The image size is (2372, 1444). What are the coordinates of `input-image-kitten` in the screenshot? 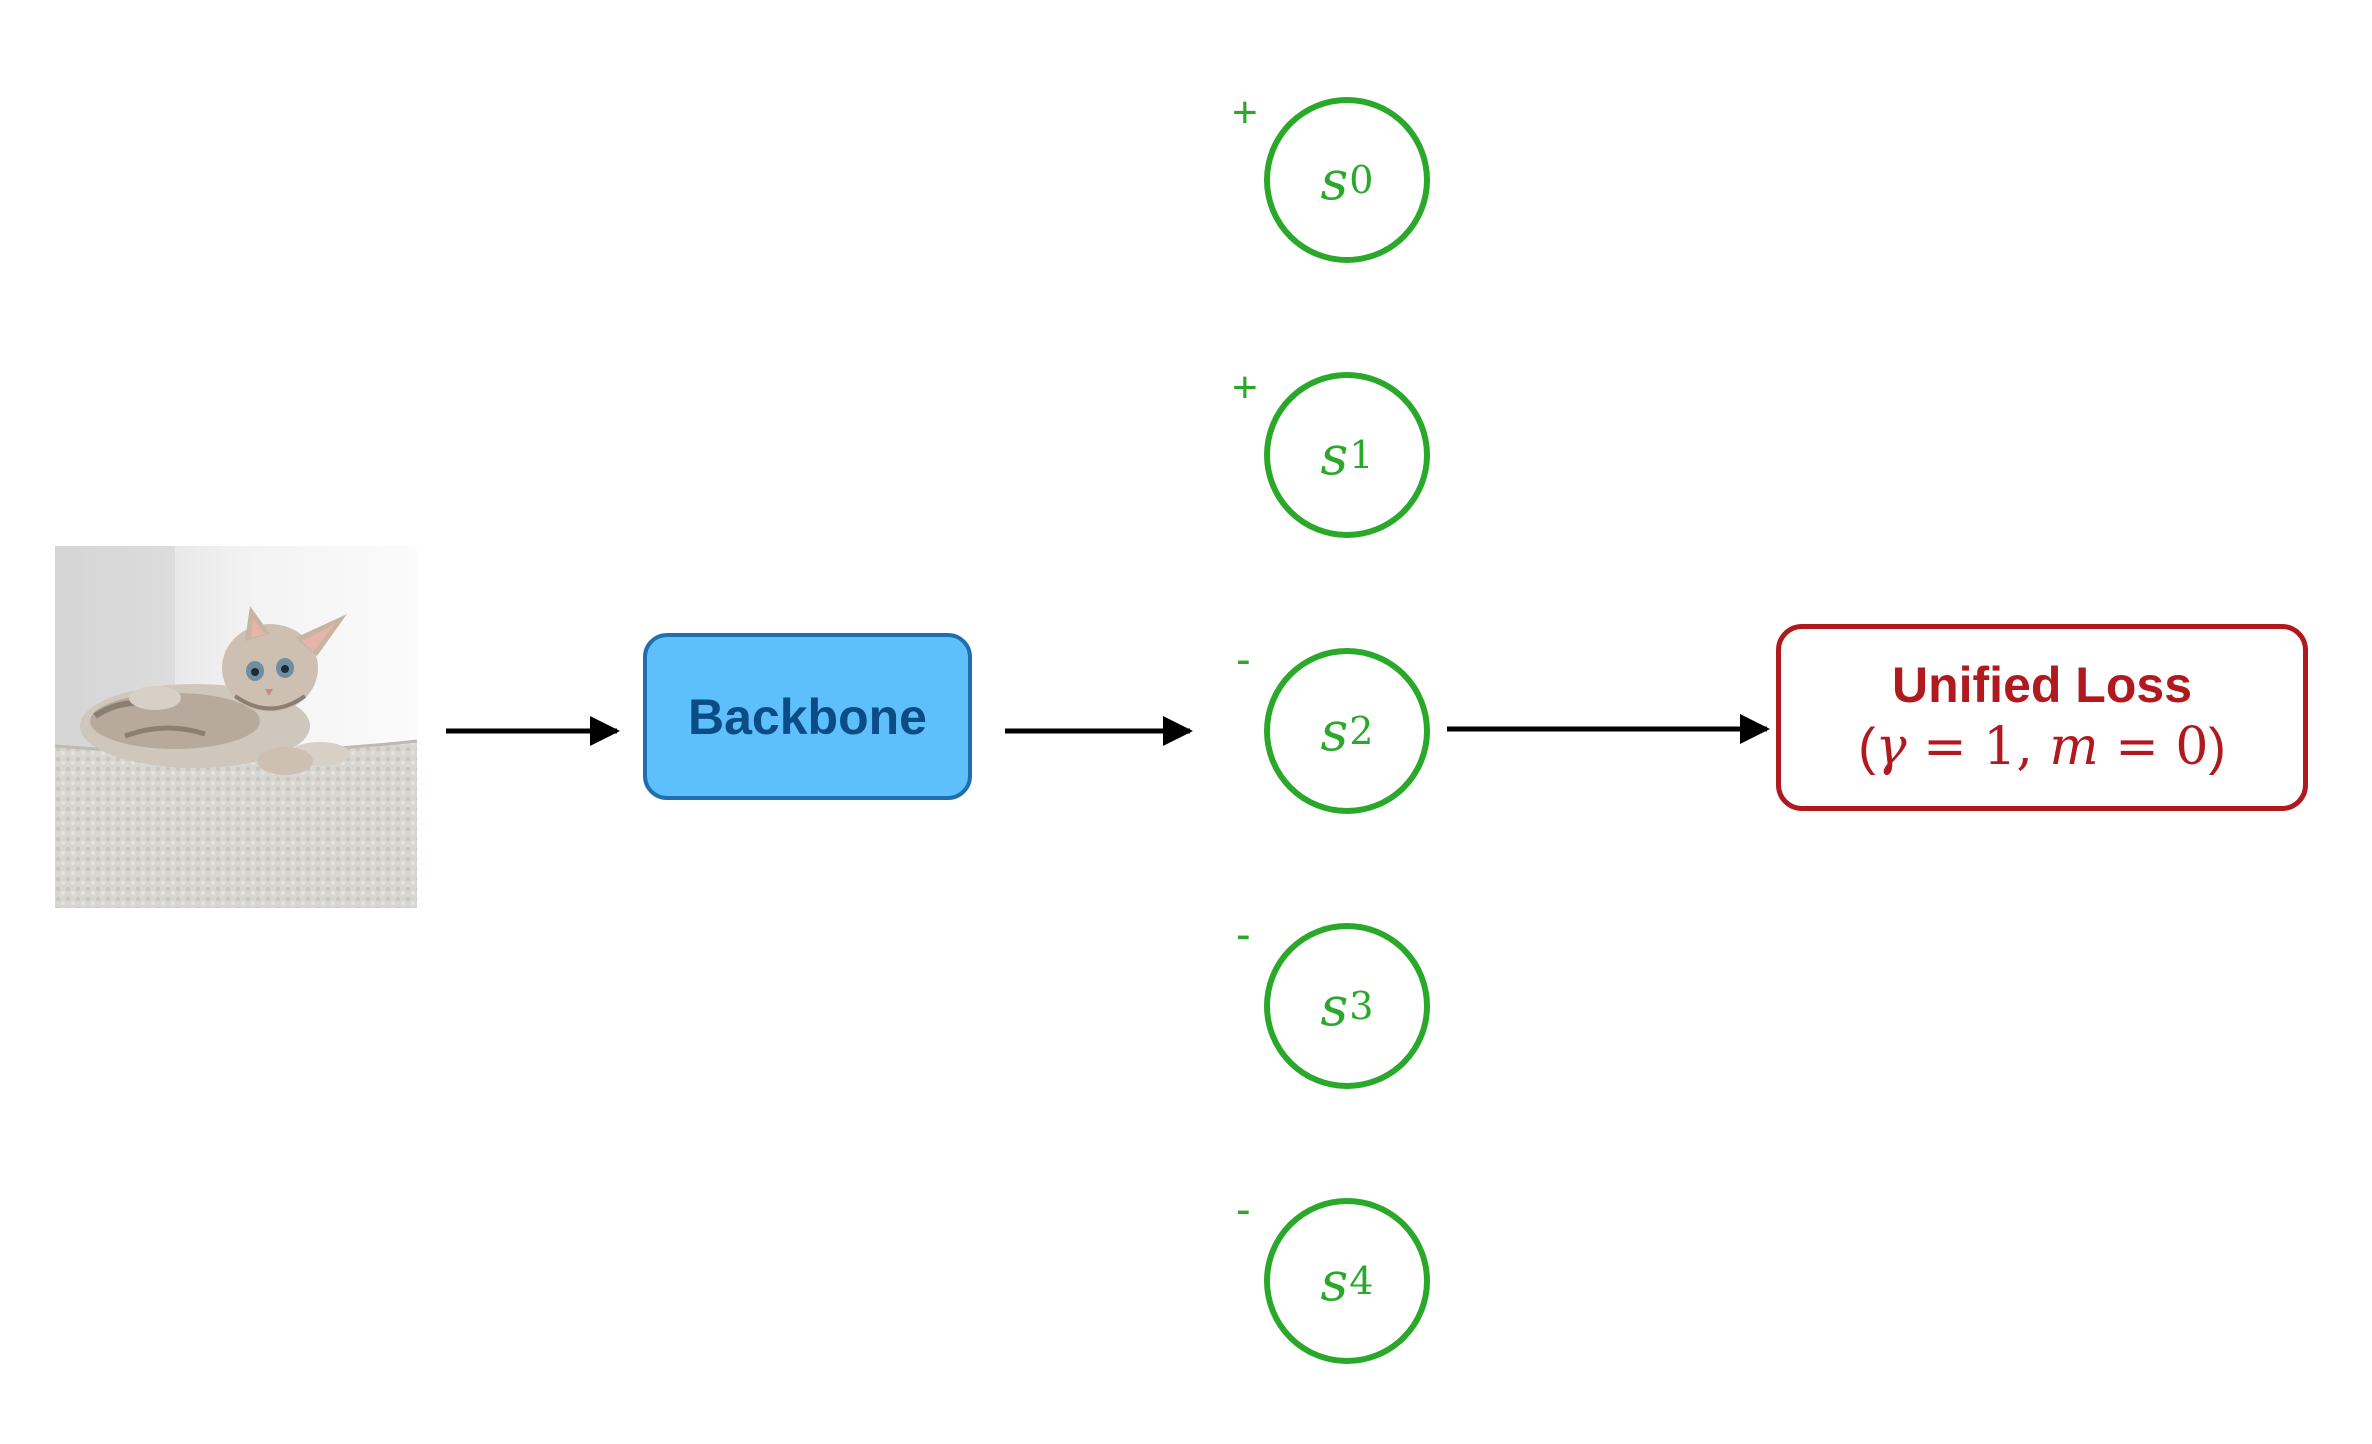 It's located at (236, 727).